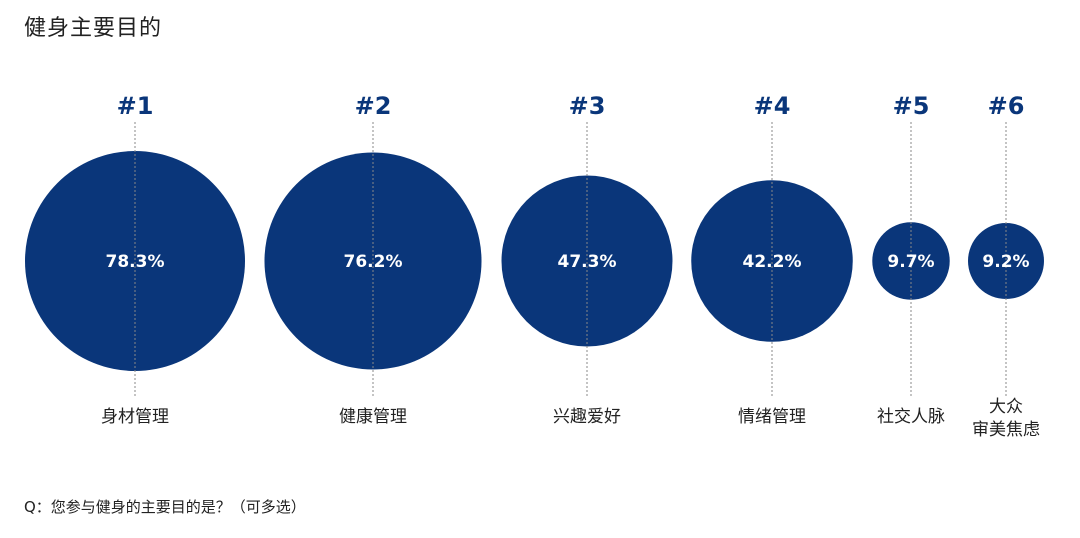 This screenshot has width=1080, height=538. I want to click on rank-label: #4, so click(772, 106).